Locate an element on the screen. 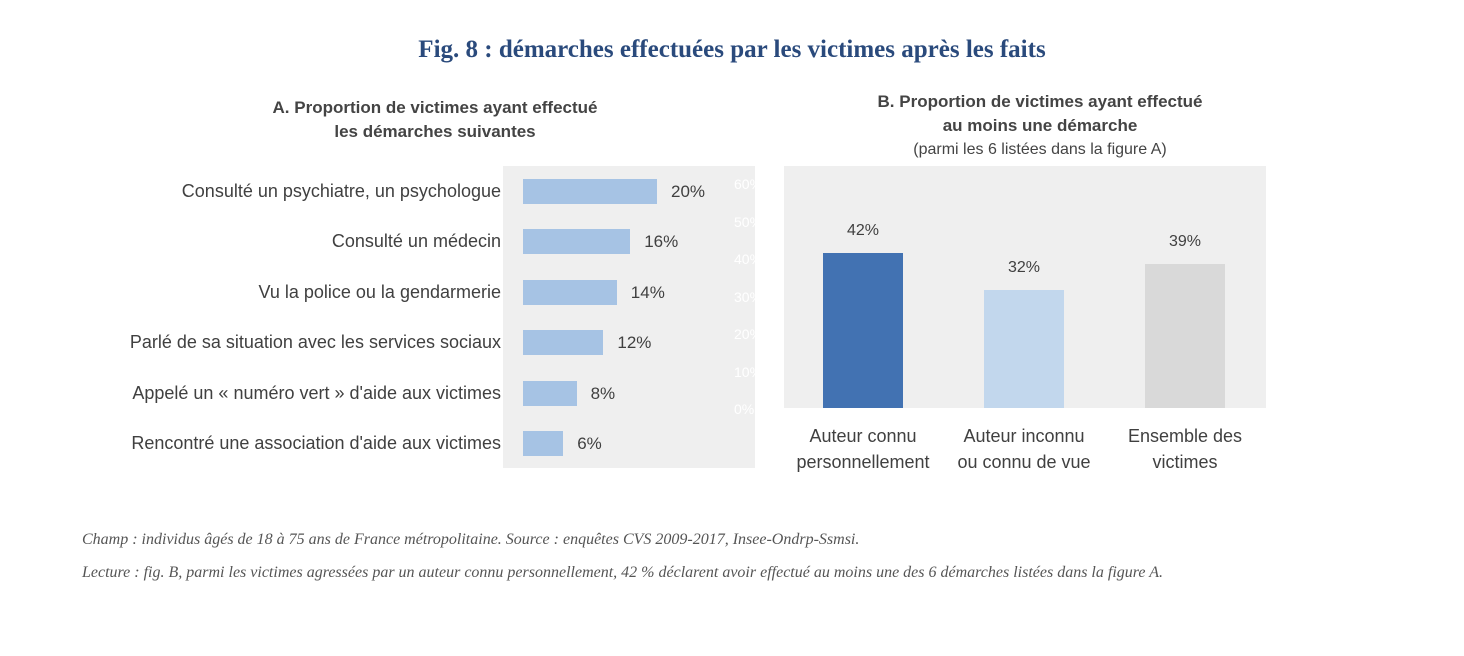  panel-a-category-label: Vu la police ou la gendarmerie is located at coordinates (379, 291).